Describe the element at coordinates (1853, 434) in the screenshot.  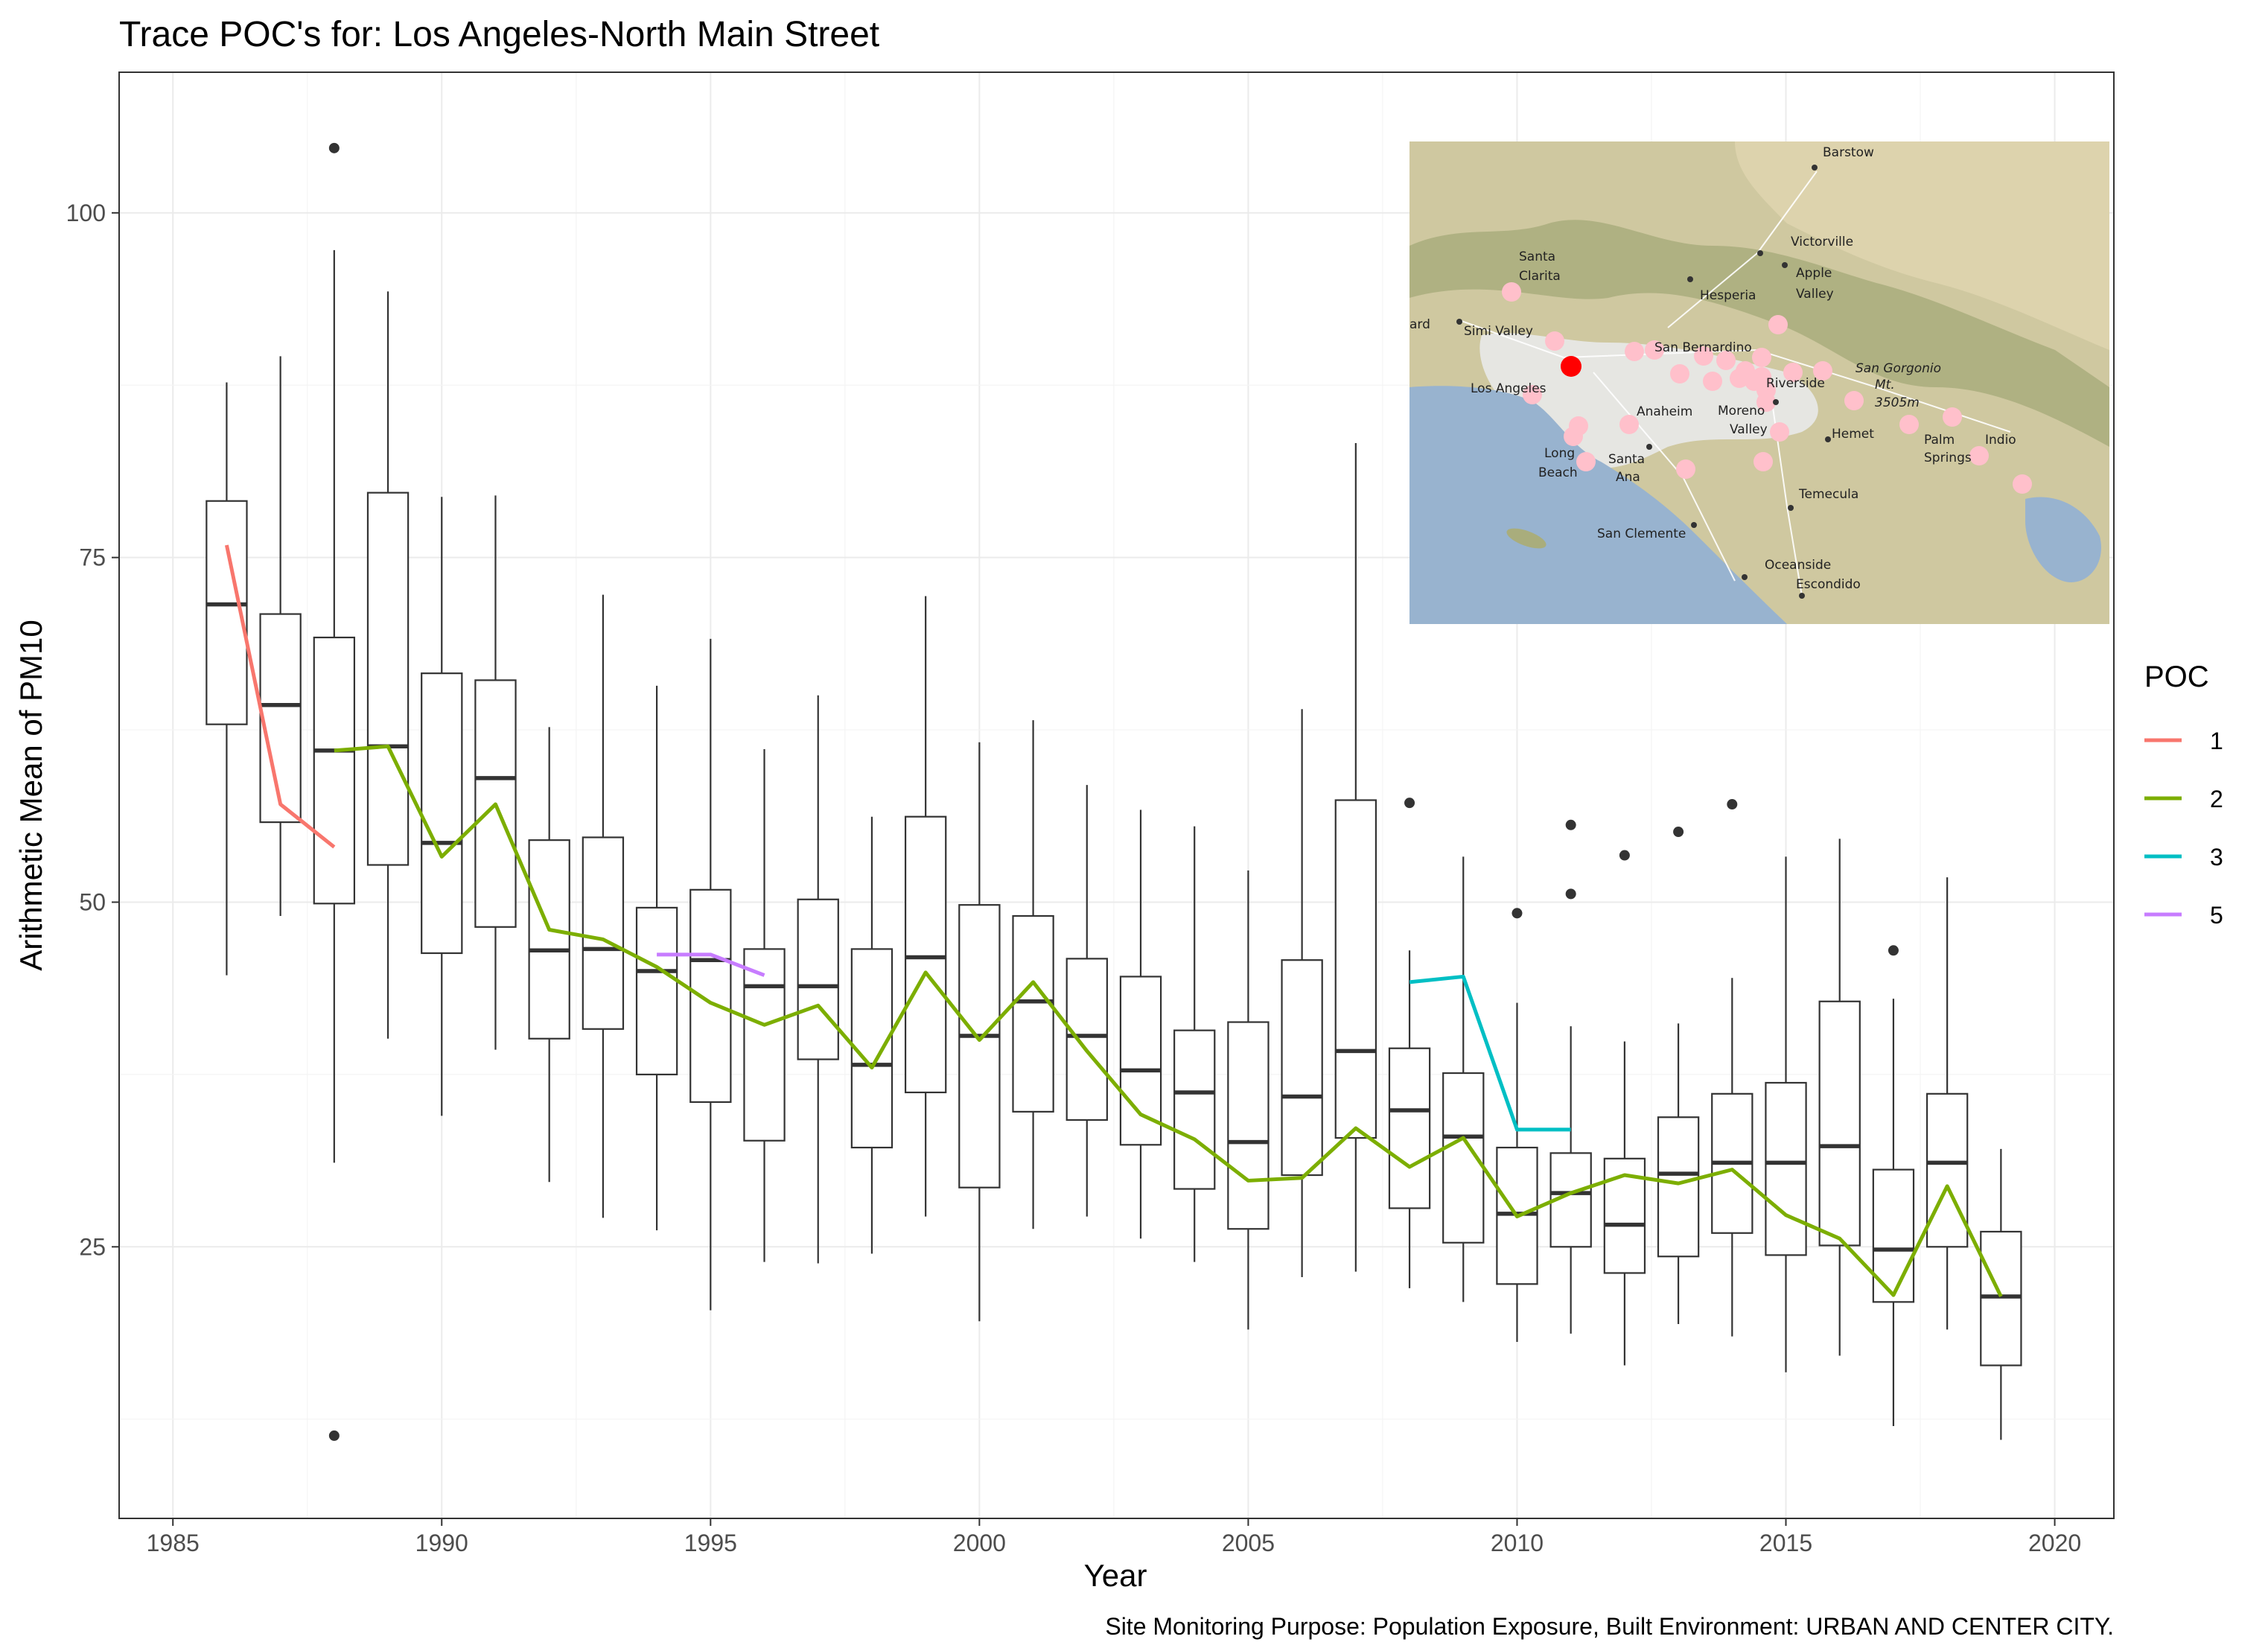
I see `map-place-label: Hemet` at that location.